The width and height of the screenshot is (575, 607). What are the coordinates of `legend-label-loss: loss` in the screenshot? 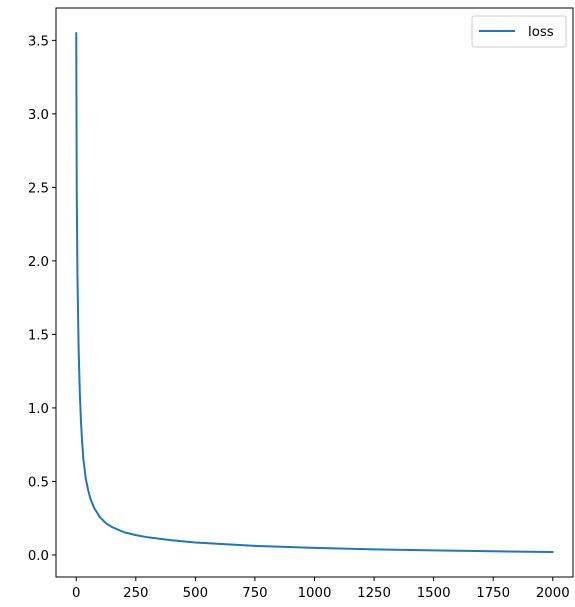 It's located at (541, 32).